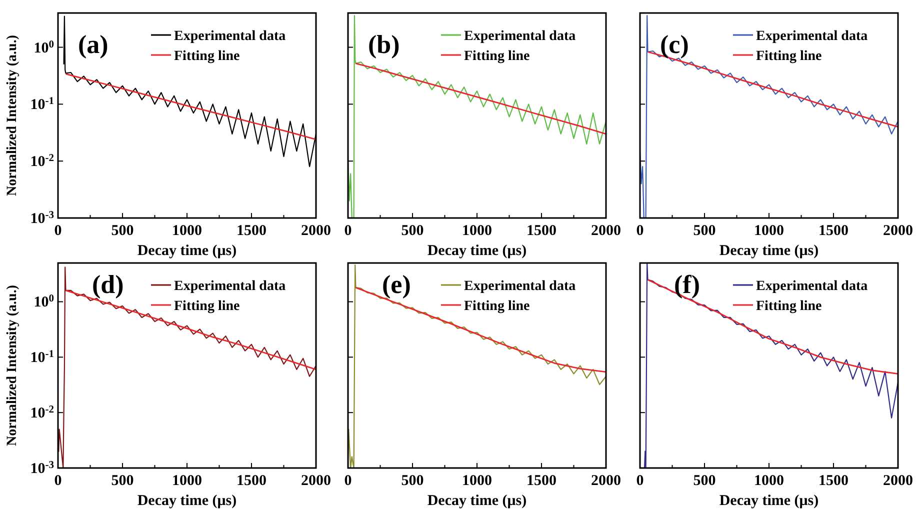 This screenshot has height=509, width=919. I want to click on annotation: (a), so click(93, 44).